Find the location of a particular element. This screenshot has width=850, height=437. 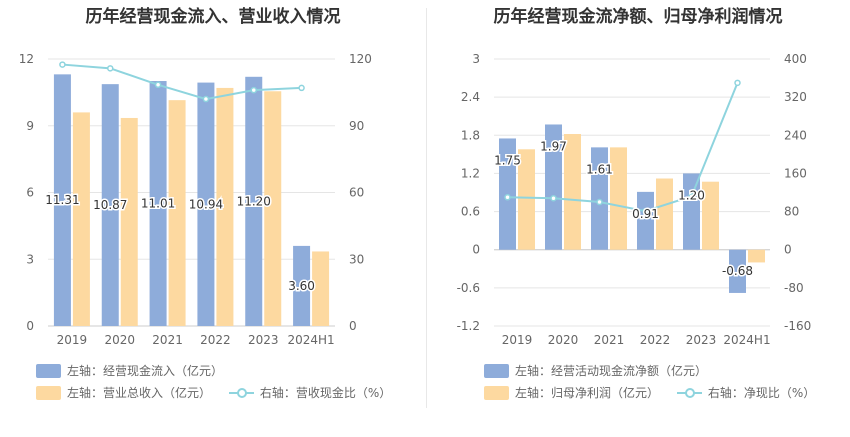

data-label: 11.31 is located at coordinates (62, 200).